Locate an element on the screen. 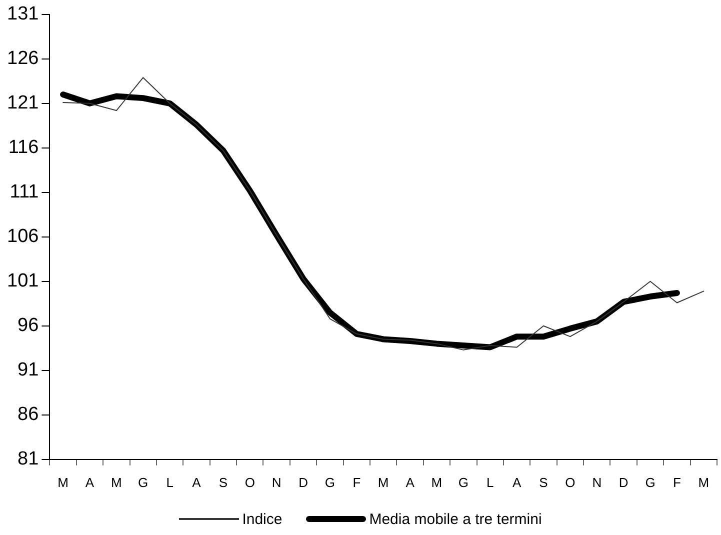  y-tick-label: 126 is located at coordinates (23, 59).